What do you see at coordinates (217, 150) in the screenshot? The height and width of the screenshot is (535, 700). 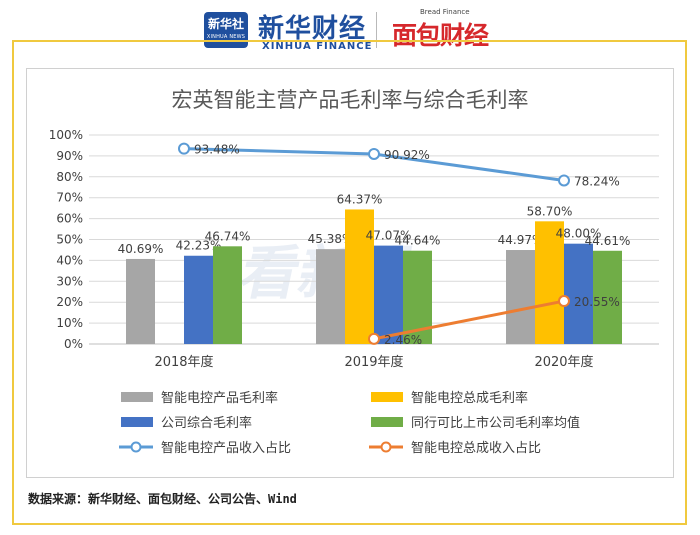 I see `line-data-label: 93.48%` at bounding box center [217, 150].